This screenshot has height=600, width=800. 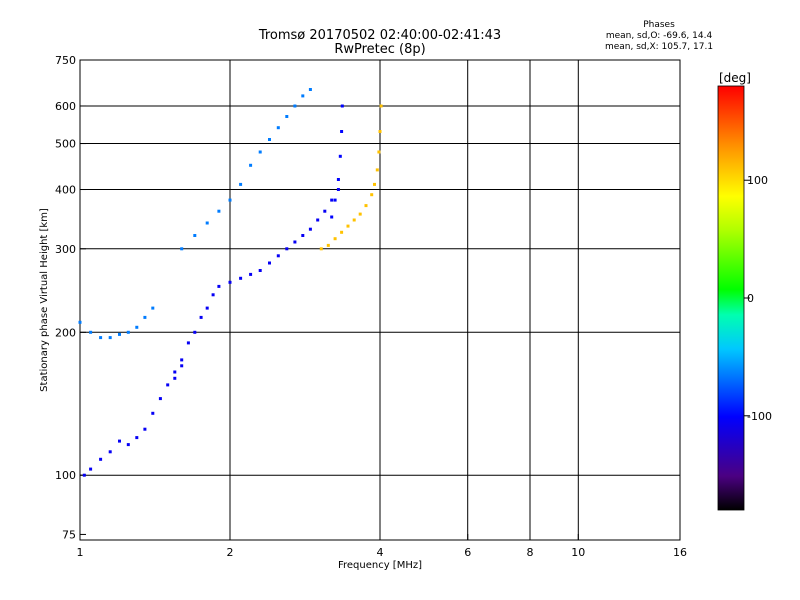 I want to click on chart-title: Tromsø 20170502 02:40:00-02:41:43, so click(x=380, y=35).